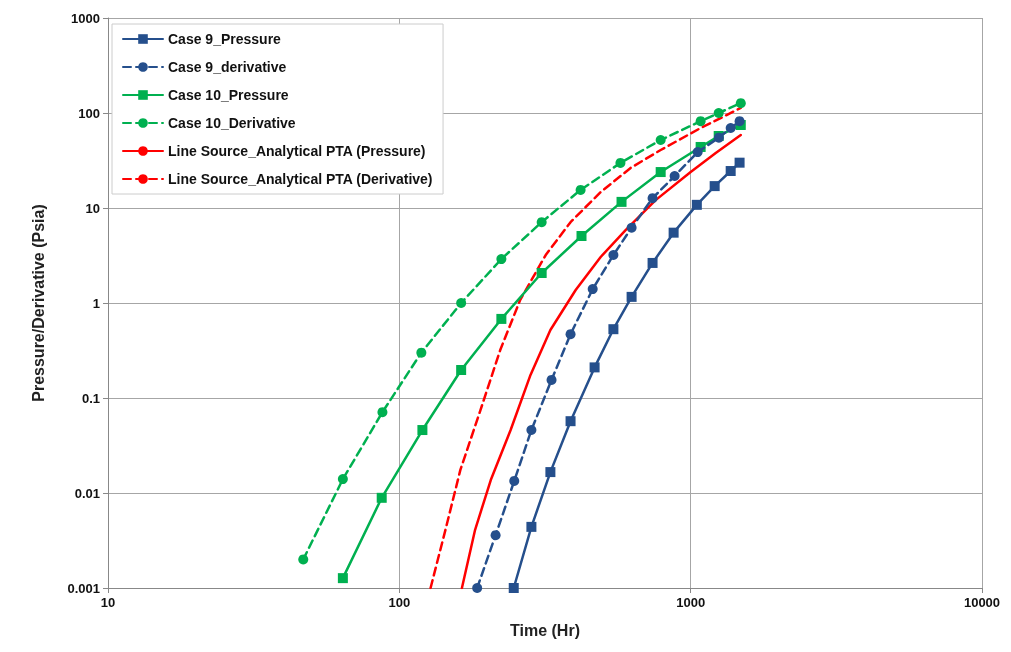 This screenshot has width=1011, height=652. Describe the element at coordinates (399, 602) in the screenshot. I see `x-tick-label: 100` at that location.